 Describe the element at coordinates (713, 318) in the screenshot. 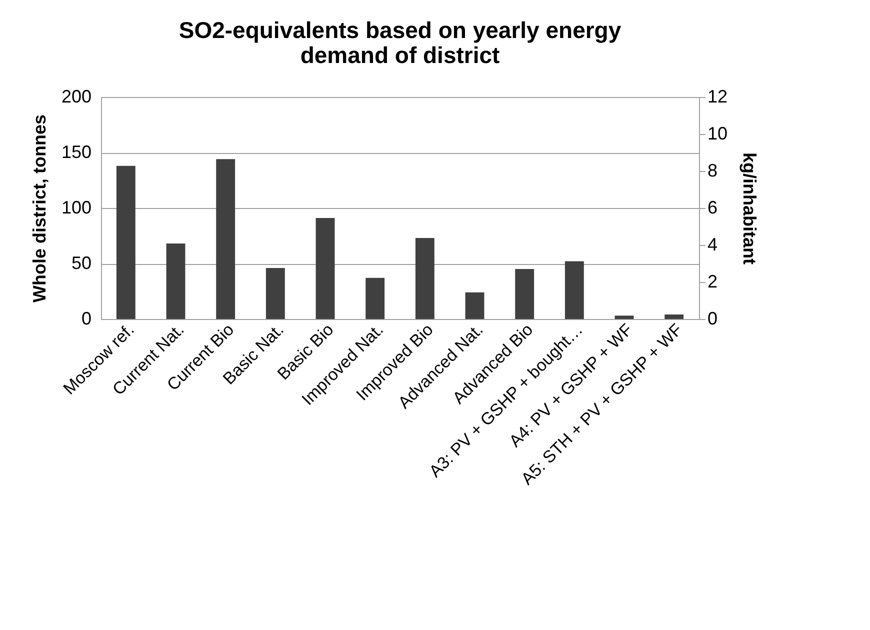

I see `y2-tick-label: 0` at that location.